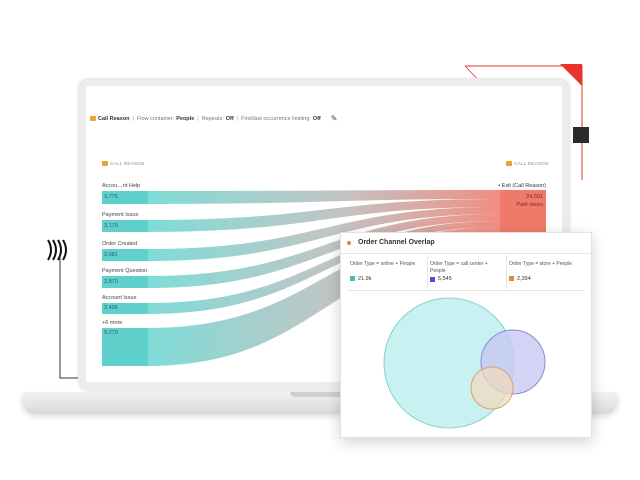 The height and width of the screenshot is (480, 640). Describe the element at coordinates (349, 243) in the screenshot. I see `card-status-dot` at that location.